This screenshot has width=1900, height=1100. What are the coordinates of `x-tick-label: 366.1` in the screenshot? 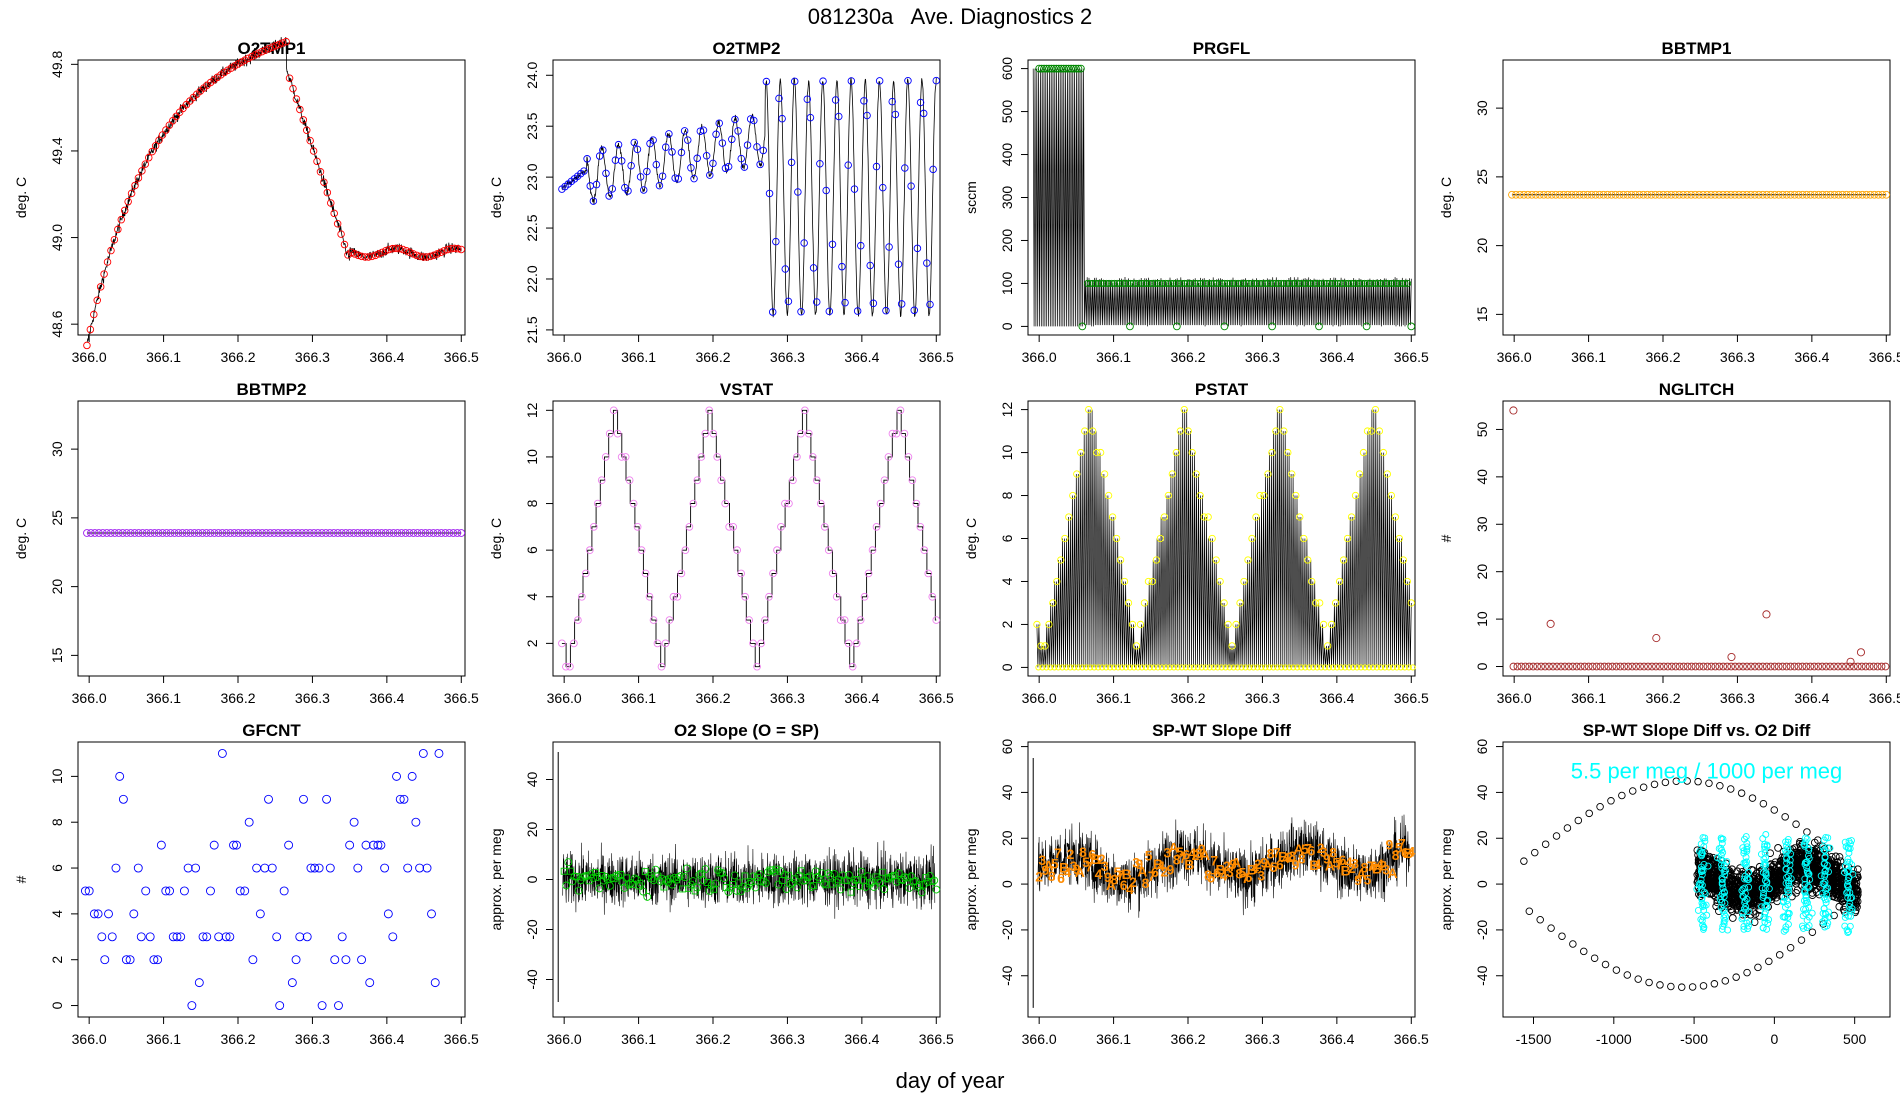 It's located at (163, 1039).